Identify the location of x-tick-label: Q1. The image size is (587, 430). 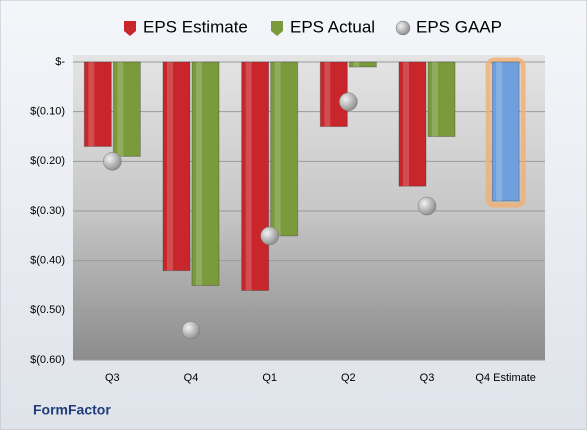
(269, 378).